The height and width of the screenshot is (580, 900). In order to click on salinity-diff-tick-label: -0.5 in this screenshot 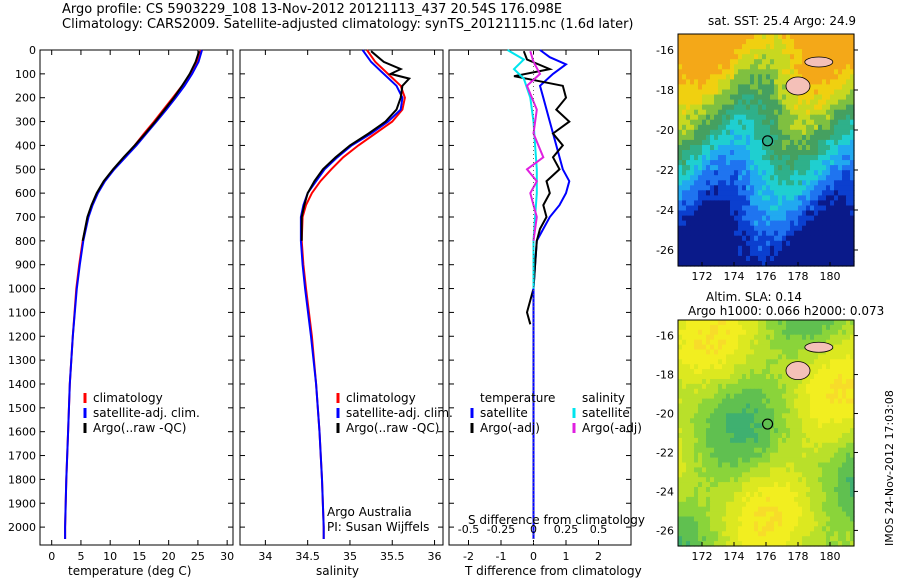, I will do `click(468, 529)`.